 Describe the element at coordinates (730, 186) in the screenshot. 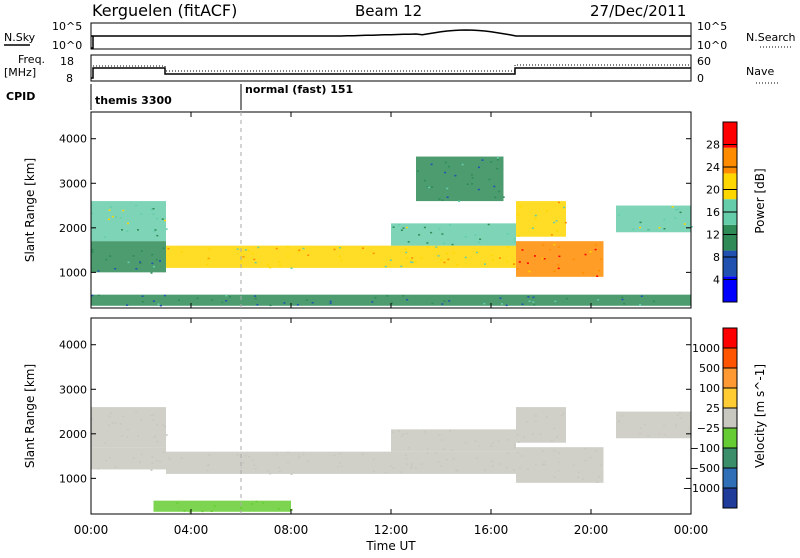

I see `colorbar-swatch` at that location.